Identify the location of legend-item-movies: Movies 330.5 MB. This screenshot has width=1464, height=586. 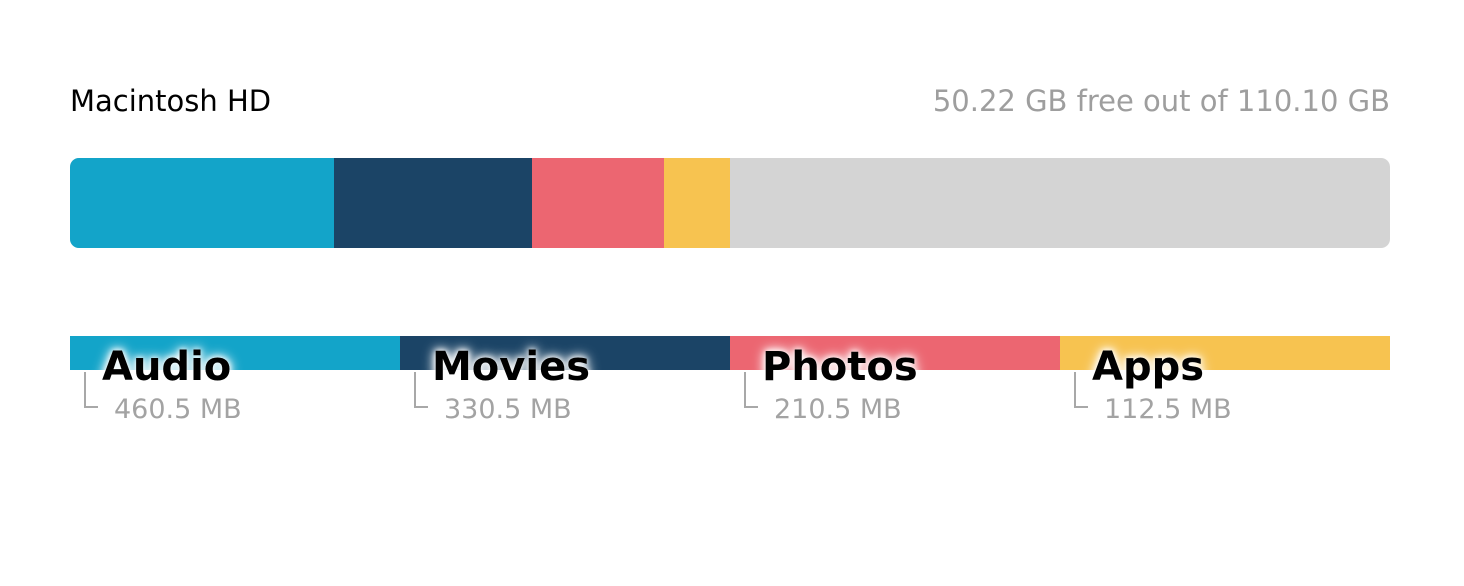
(565, 386).